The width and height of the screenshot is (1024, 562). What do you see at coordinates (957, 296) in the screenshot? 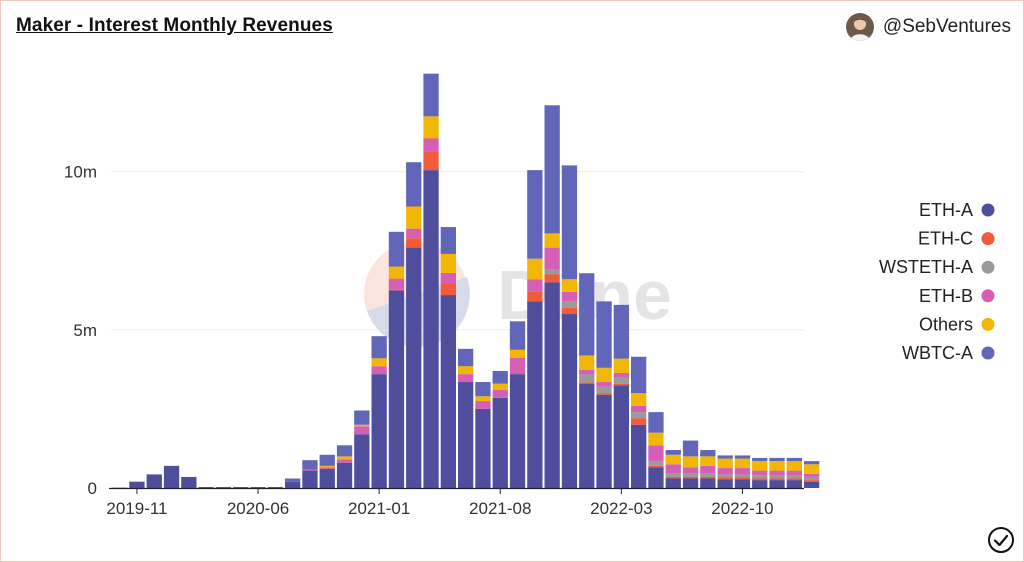
I see `legend-item-eth-b: ETH-B` at bounding box center [957, 296].